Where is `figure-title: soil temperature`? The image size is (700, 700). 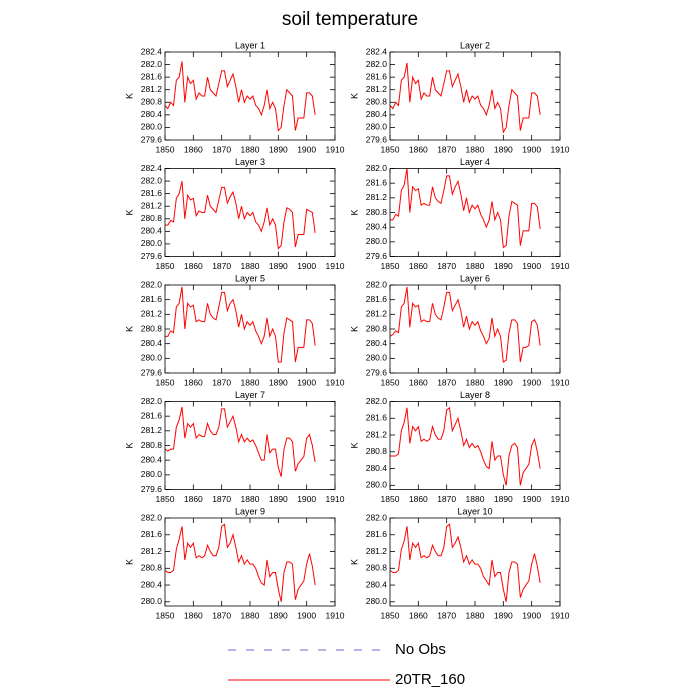
figure-title: soil temperature is located at coordinates (350, 19).